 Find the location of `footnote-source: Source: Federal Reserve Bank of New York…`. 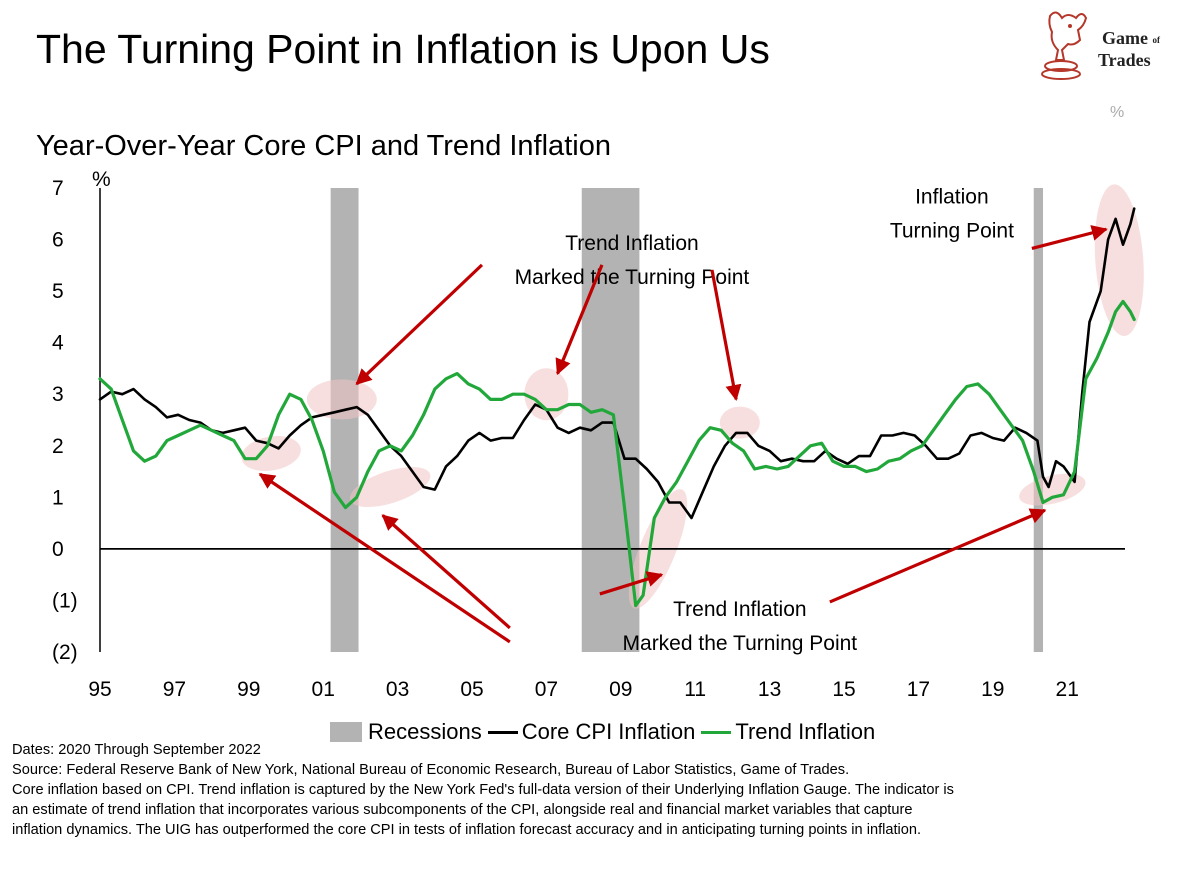

footnote-source: Source: Federal Reserve Bank of New York… is located at coordinates (431, 770).